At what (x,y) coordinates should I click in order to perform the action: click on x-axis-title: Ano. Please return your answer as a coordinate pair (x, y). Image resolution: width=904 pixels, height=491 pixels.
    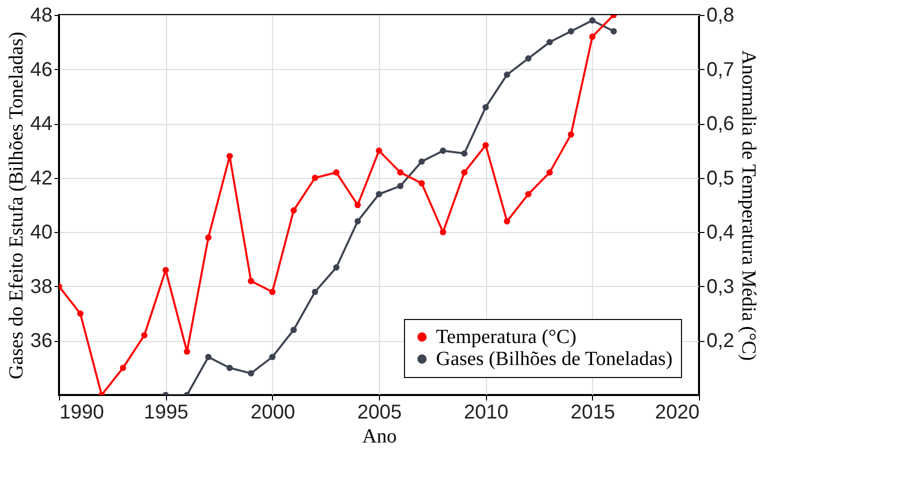
    Looking at the image, I should click on (379, 437).